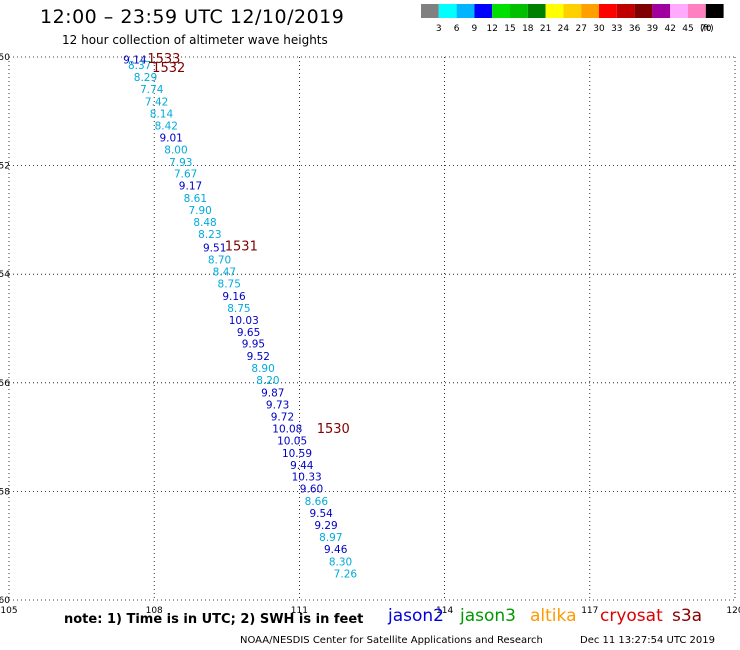 The image size is (740, 650). Describe the element at coordinates (444, 611) in the screenshot. I see `x-tick-label: 114` at that location.